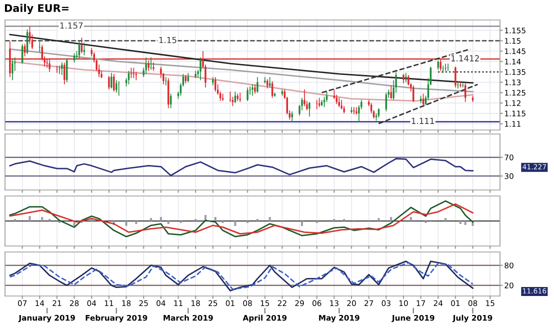  What do you see at coordinates (465, 58) in the screenshot?
I see `ref-line-label: 1.1412` at bounding box center [465, 58].